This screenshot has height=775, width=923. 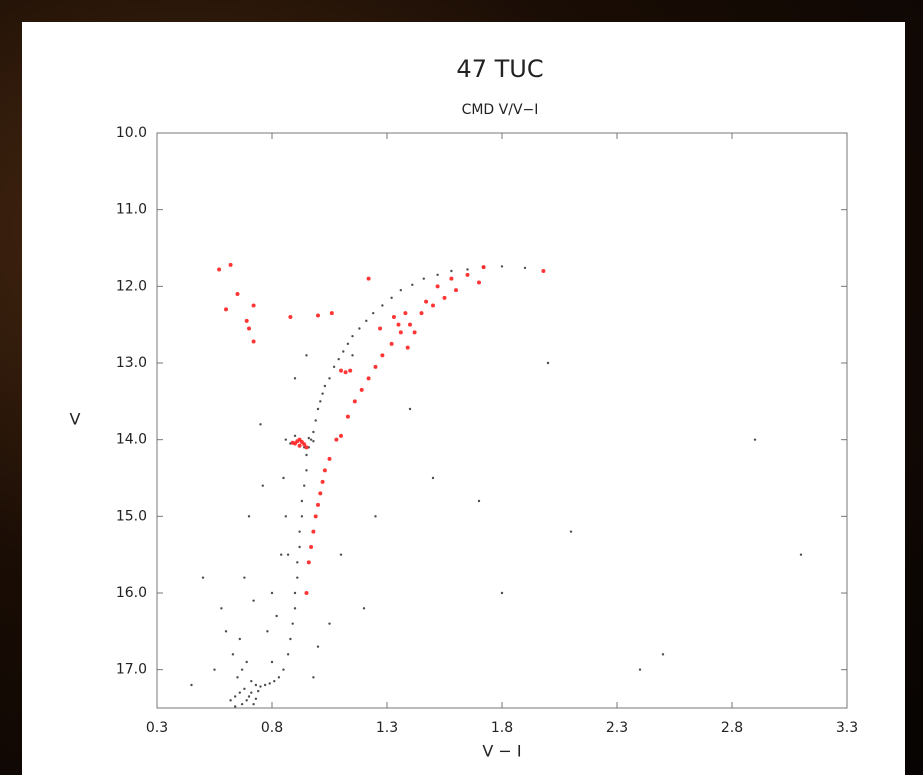 I want to click on y-tick-label: 10.0, so click(x=131, y=133).